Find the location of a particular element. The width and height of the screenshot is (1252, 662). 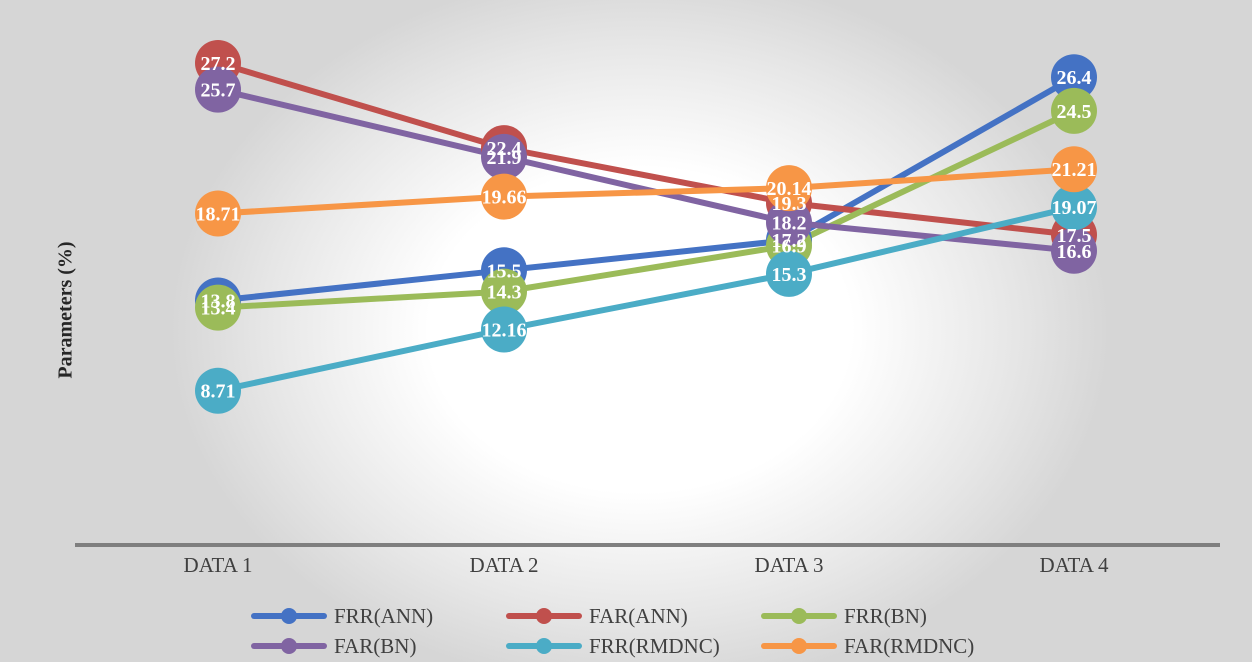

data-label-far-ann-4: 17.5 is located at coordinates (1074, 236).